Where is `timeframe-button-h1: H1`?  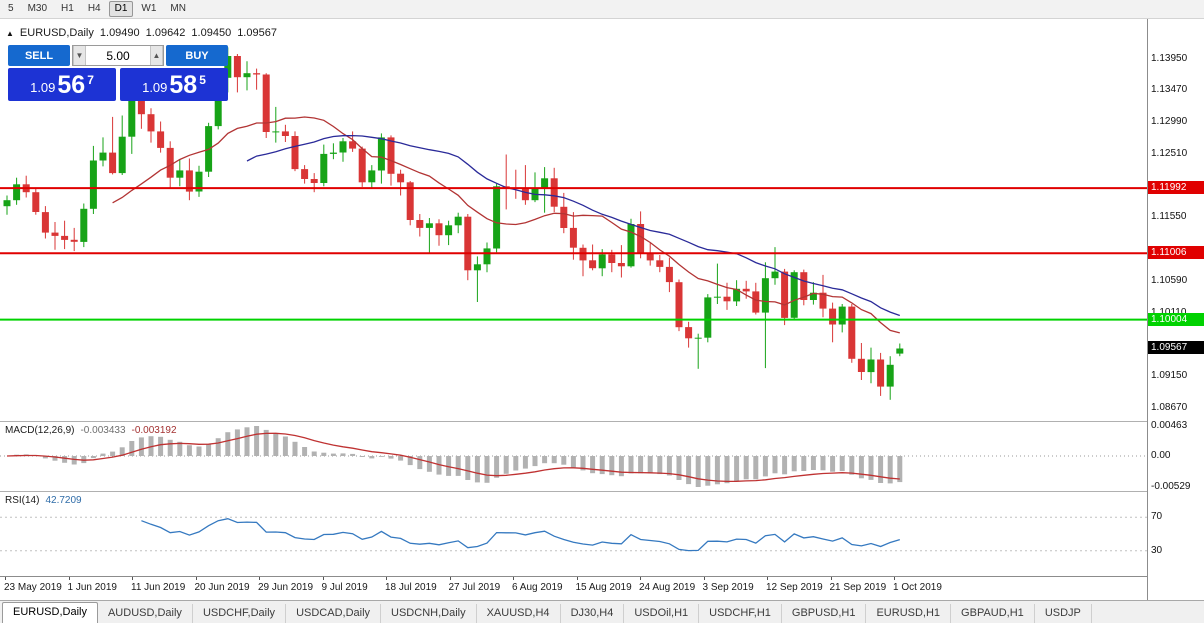
timeframe-button-h1: H1 is located at coordinates (67, 8).